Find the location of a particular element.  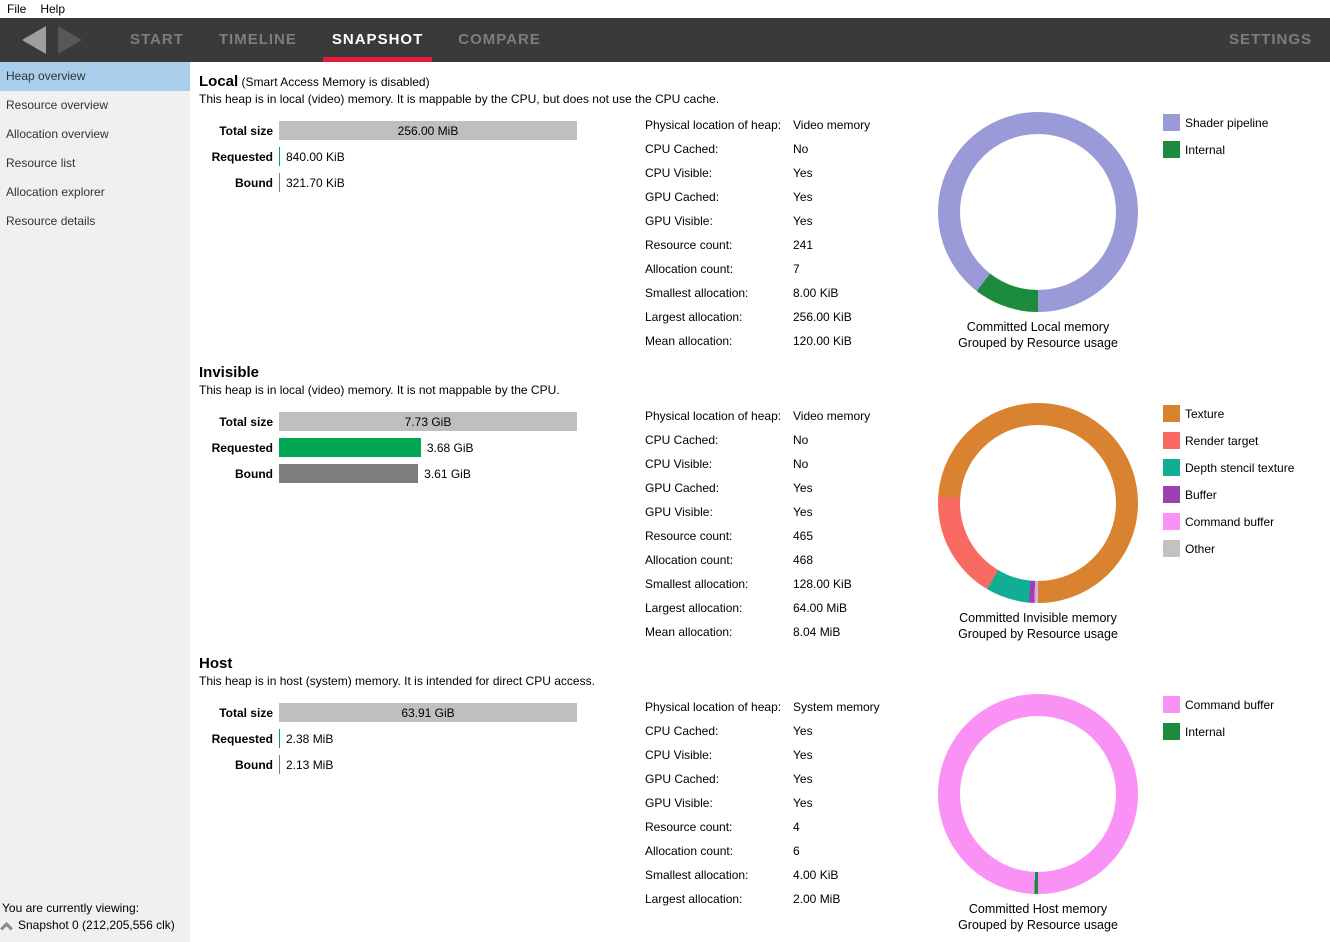

bar-value: 3.68 GiB is located at coordinates (450, 447).